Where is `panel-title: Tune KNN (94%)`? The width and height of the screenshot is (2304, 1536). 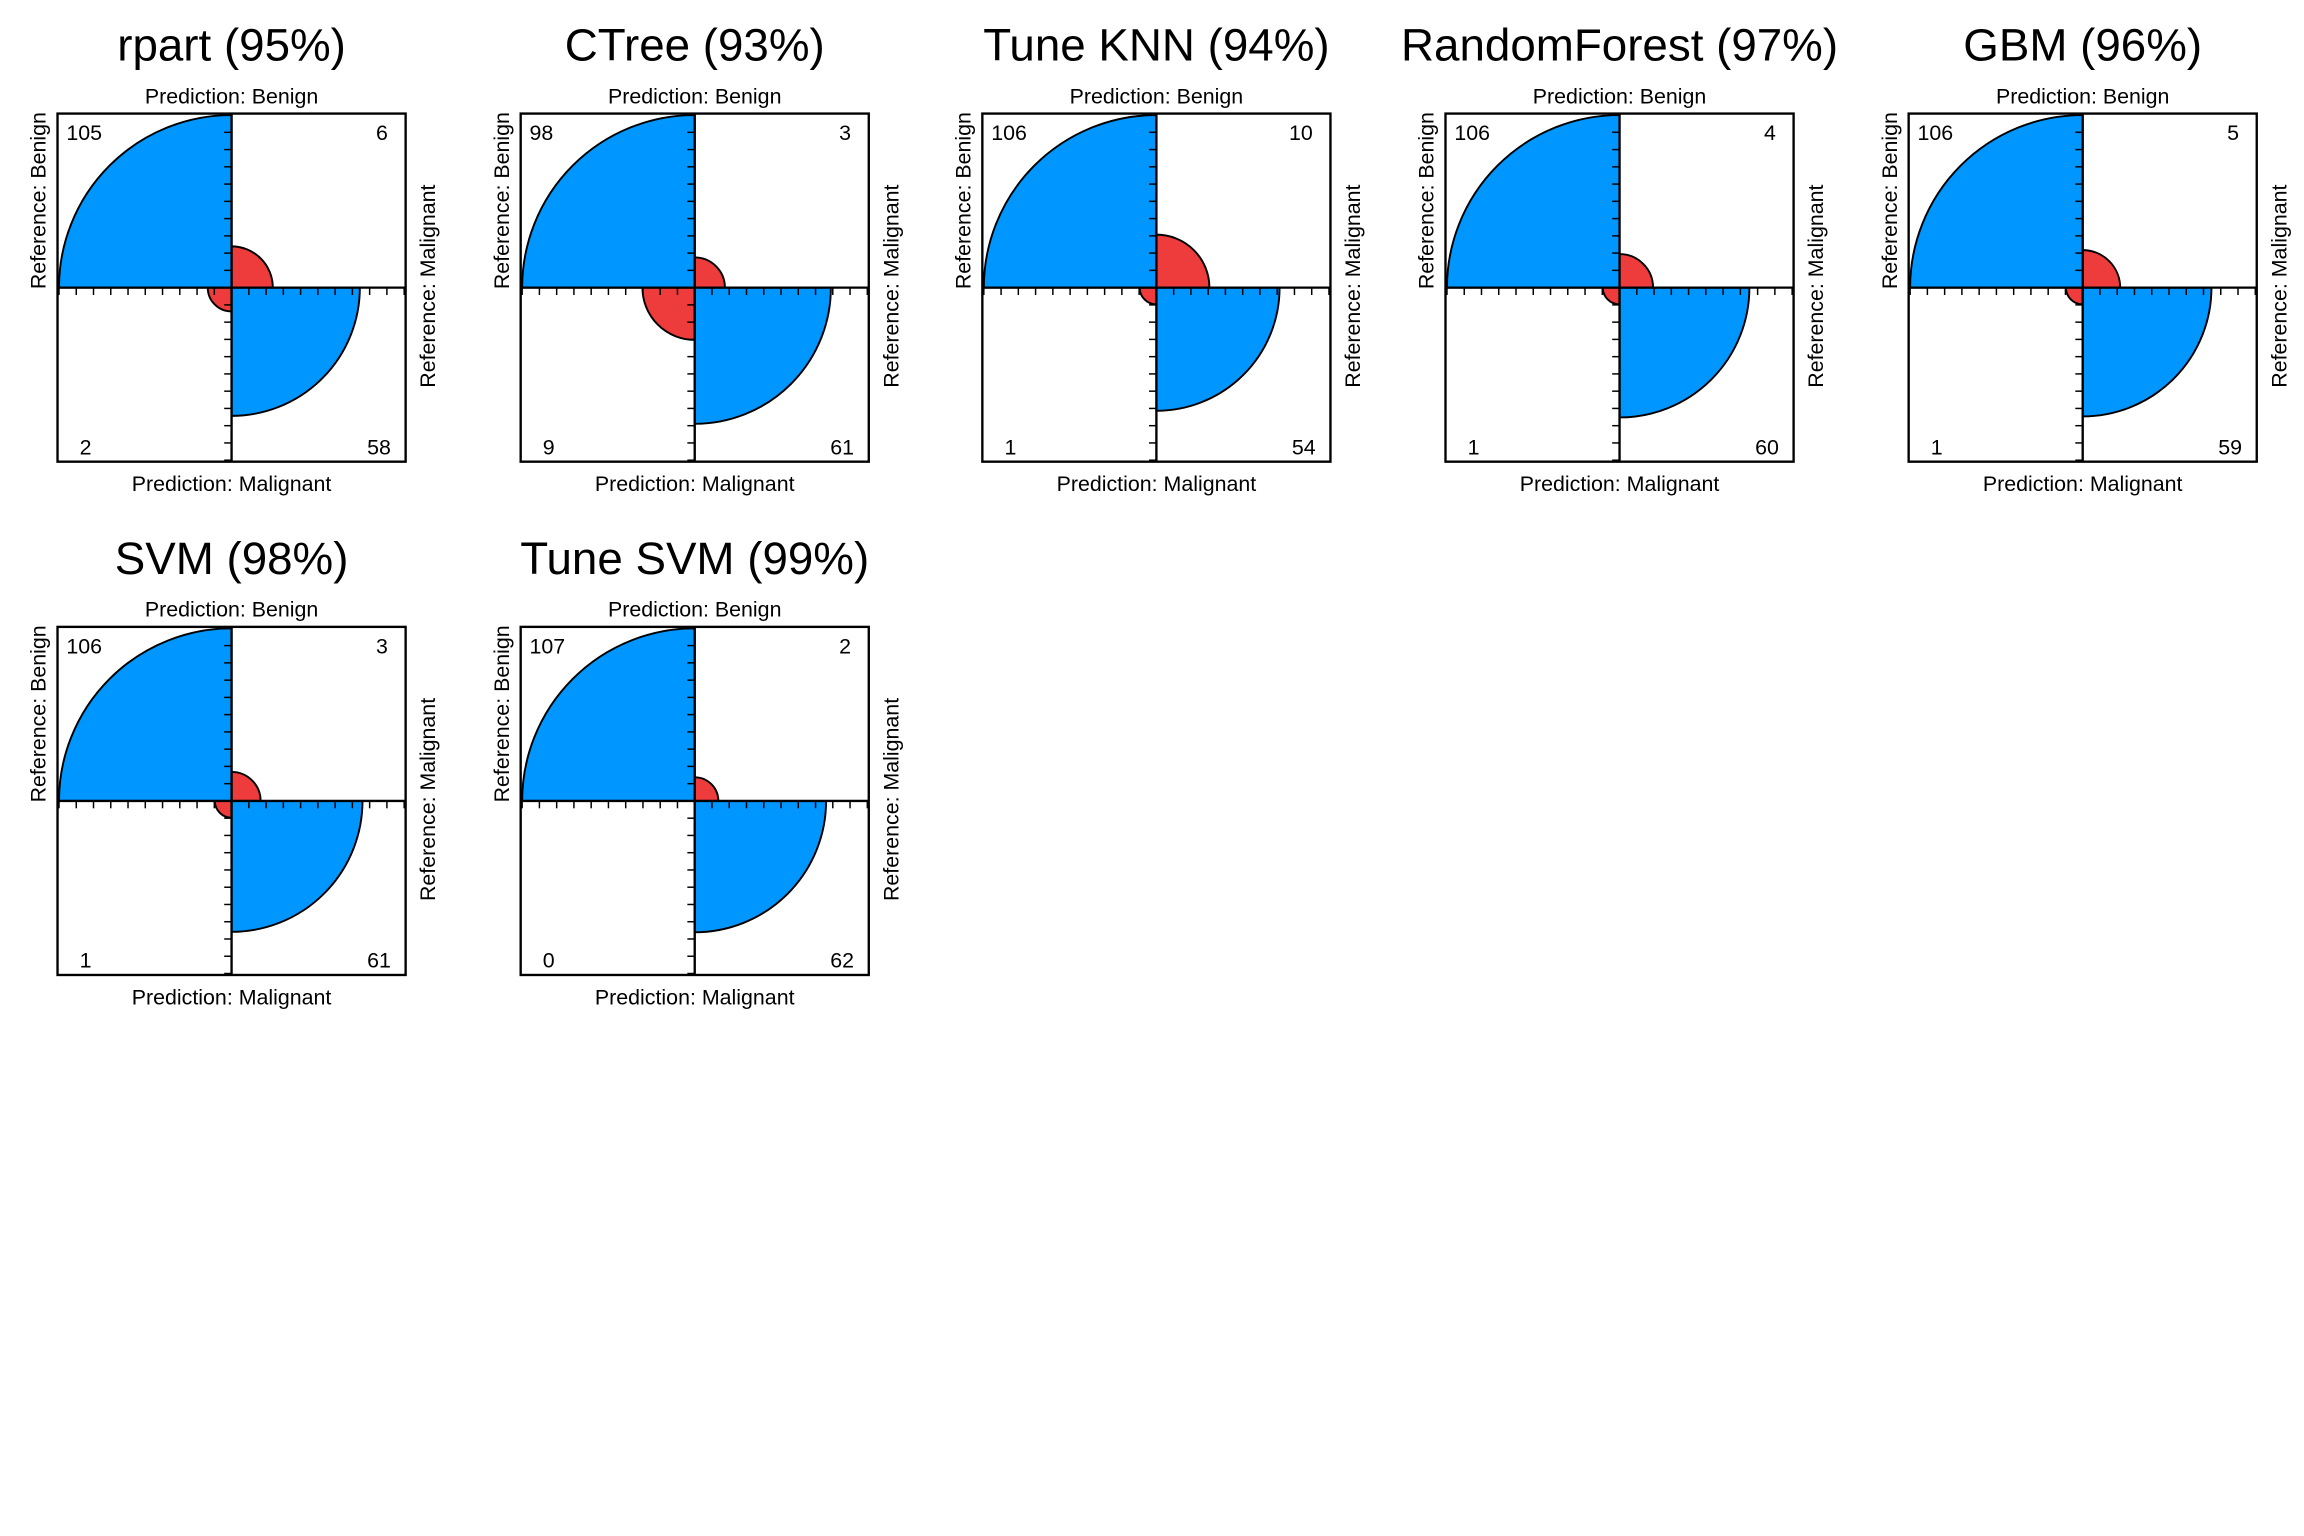 panel-title: Tune KNN (94%) is located at coordinates (1156, 44).